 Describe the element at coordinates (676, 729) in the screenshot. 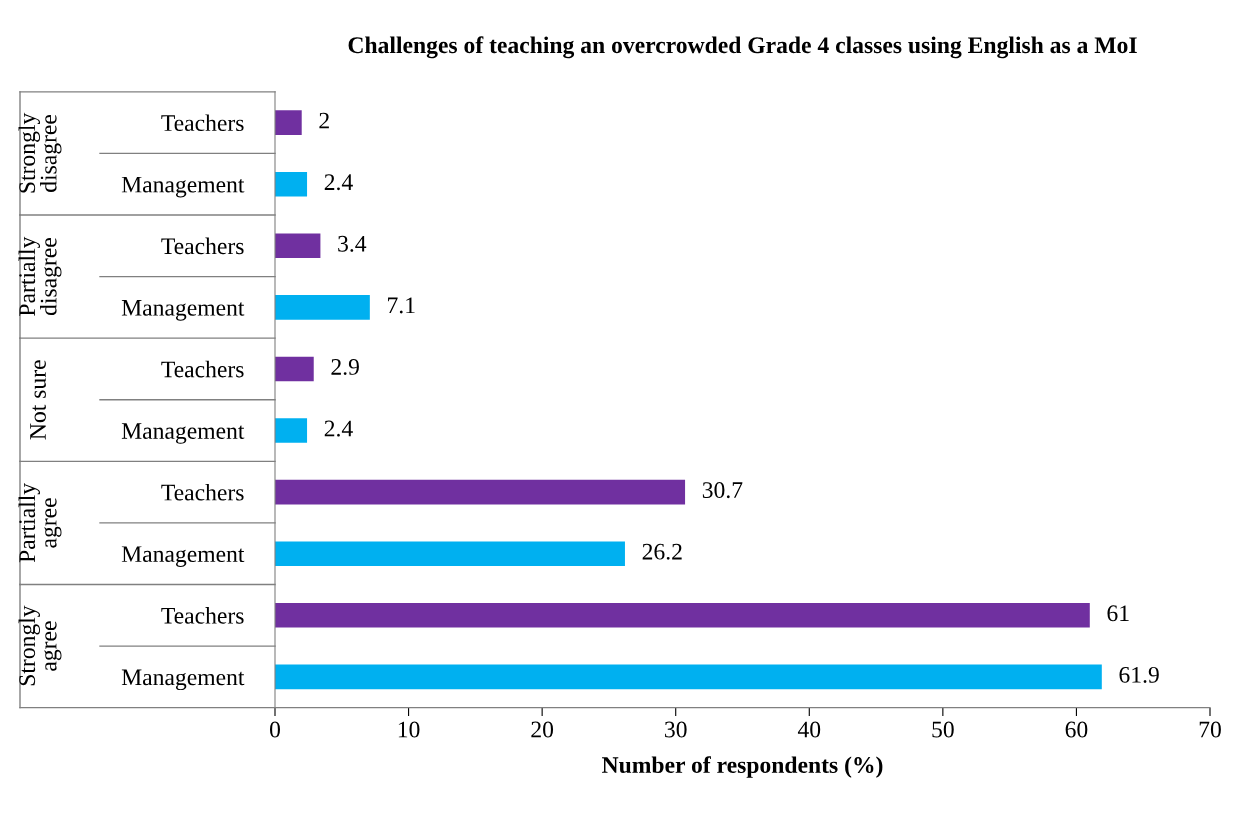

I see `x-tick-label: 30` at that location.